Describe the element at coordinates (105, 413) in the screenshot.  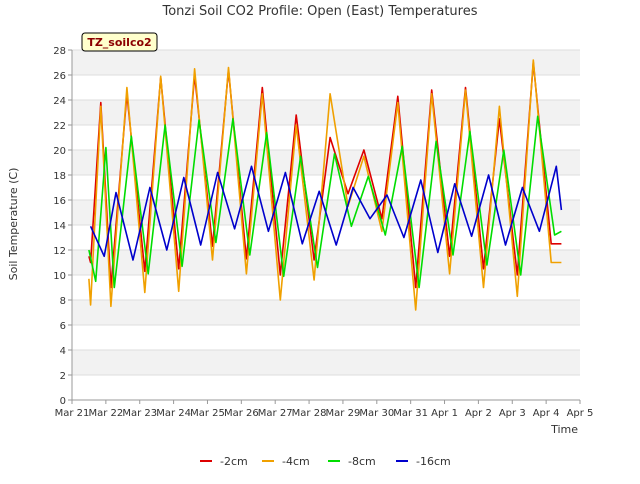
I see `x-tick-label: Mar 22` at that location.